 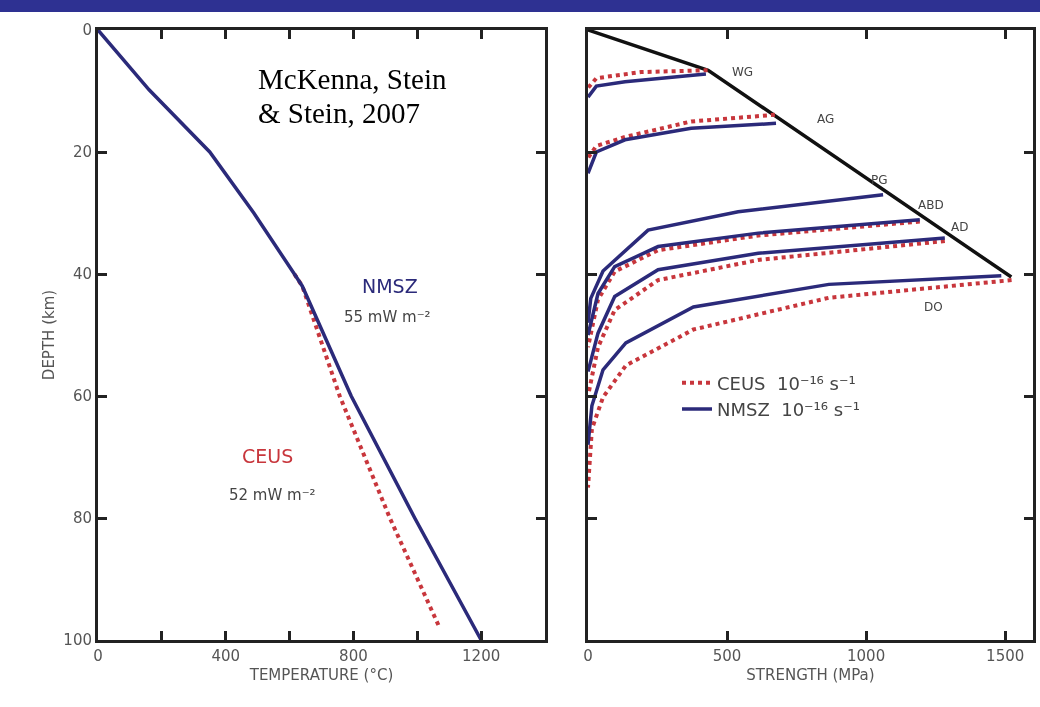 What do you see at coordinates (743, 72) in the screenshot?
I see `annotation: WG` at bounding box center [743, 72].